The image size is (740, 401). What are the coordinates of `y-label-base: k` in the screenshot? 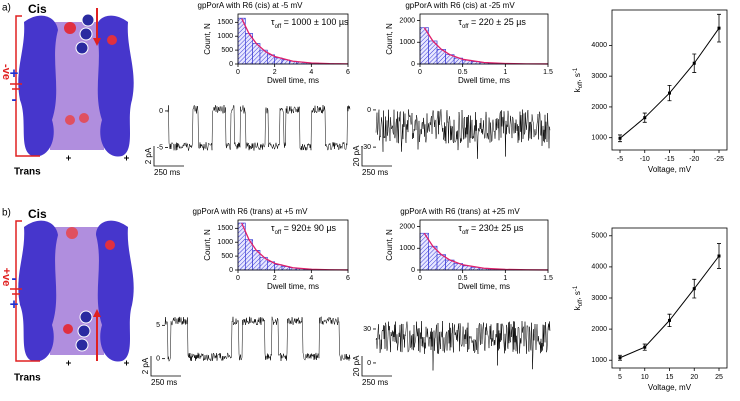 It's located at (577, 307).